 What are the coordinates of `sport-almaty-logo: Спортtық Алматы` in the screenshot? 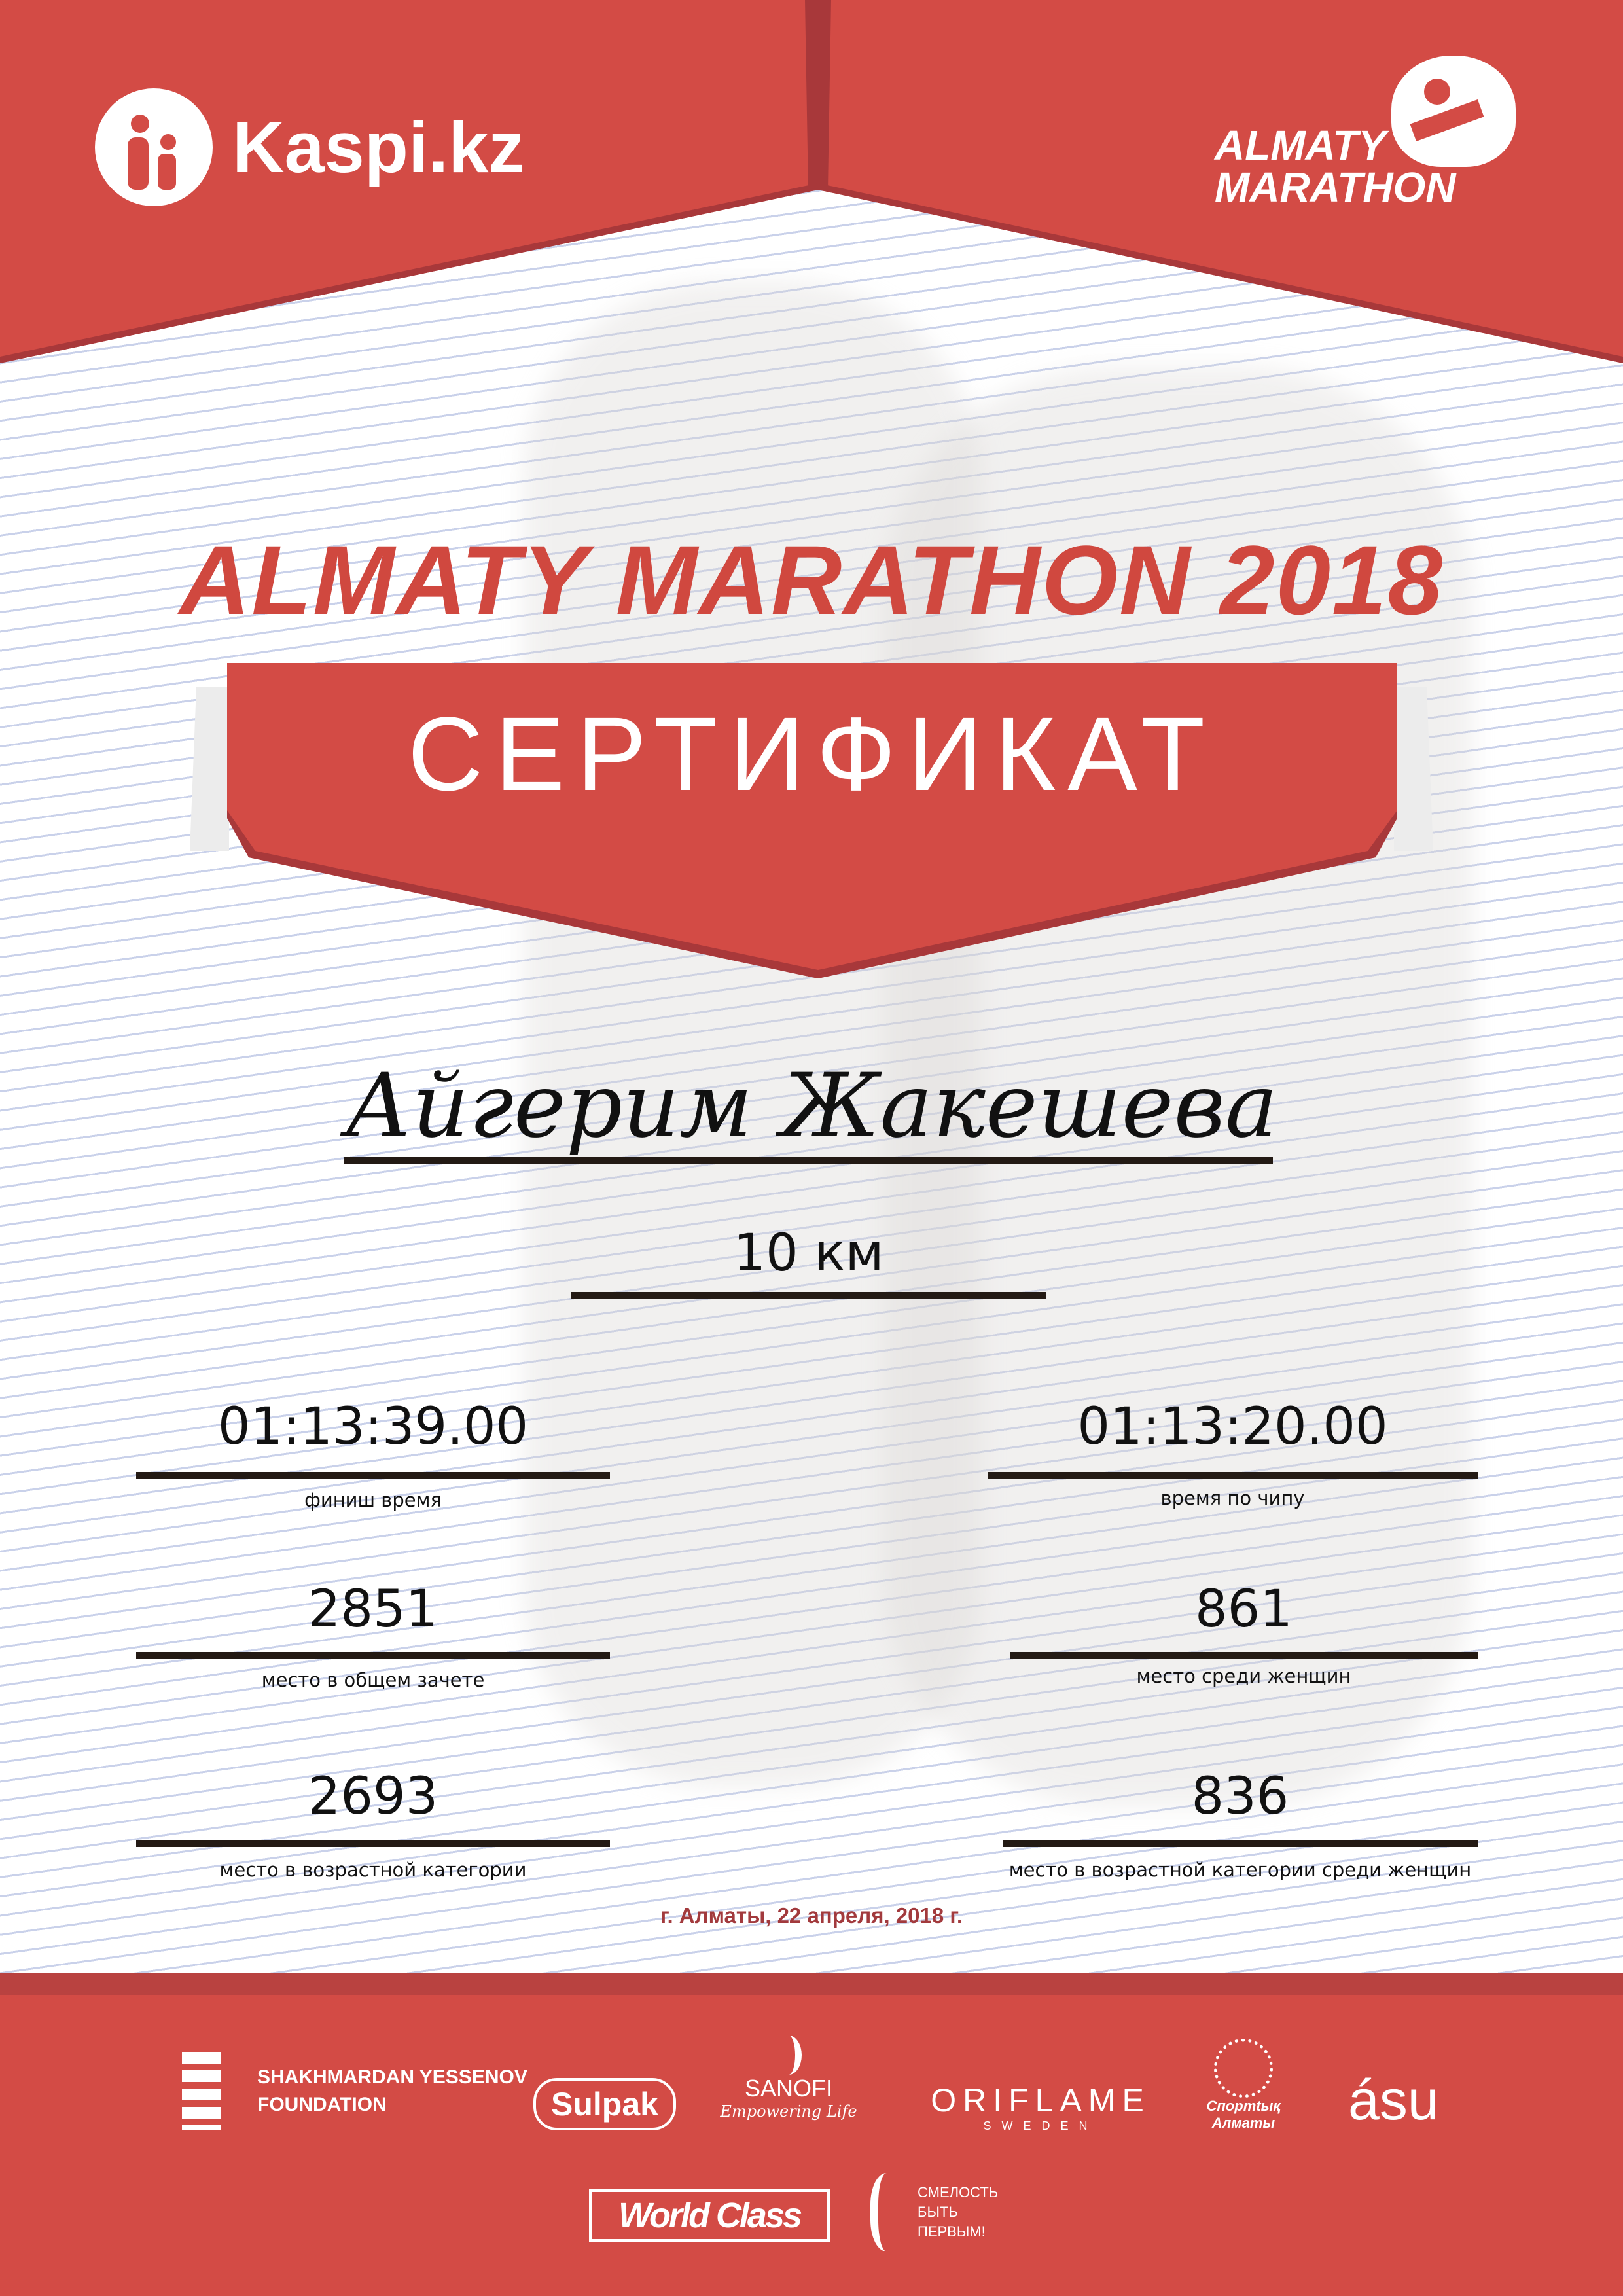 It's located at (1244, 2085).